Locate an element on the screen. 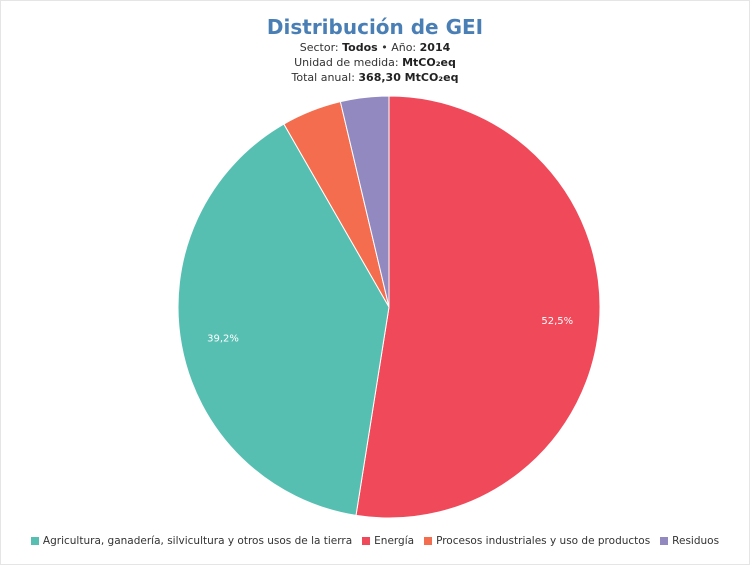  legend-item-3: Residuos is located at coordinates (689, 541).